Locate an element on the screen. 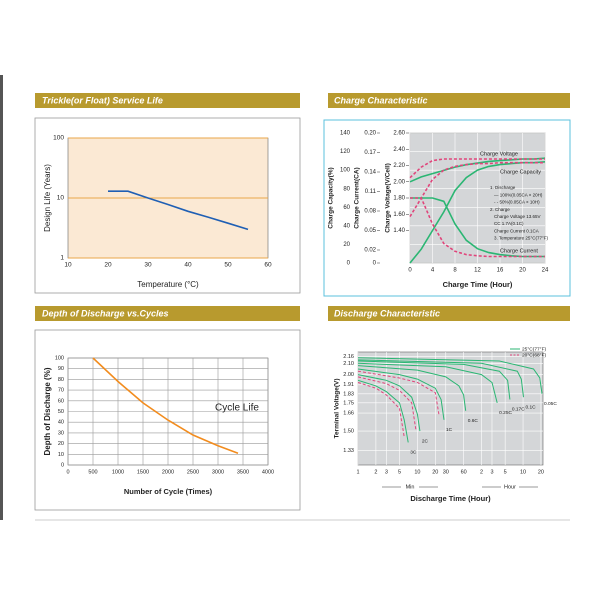 The width and height of the screenshot is (600, 600). annotation: Charge Current is located at coordinates (519, 251).